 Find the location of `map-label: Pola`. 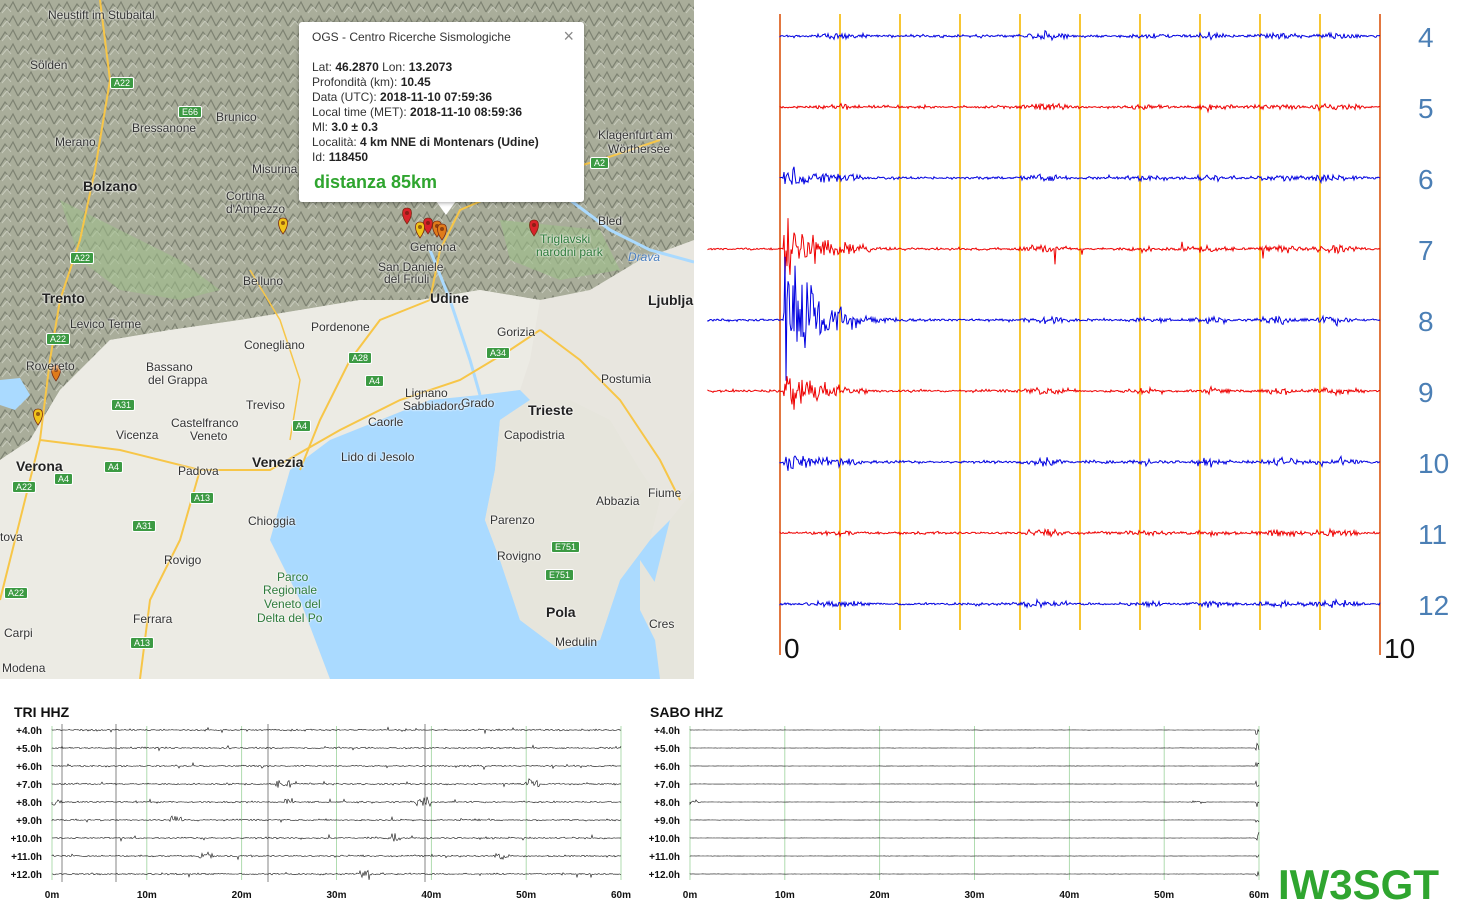

map-label: Pola is located at coordinates (561, 612).